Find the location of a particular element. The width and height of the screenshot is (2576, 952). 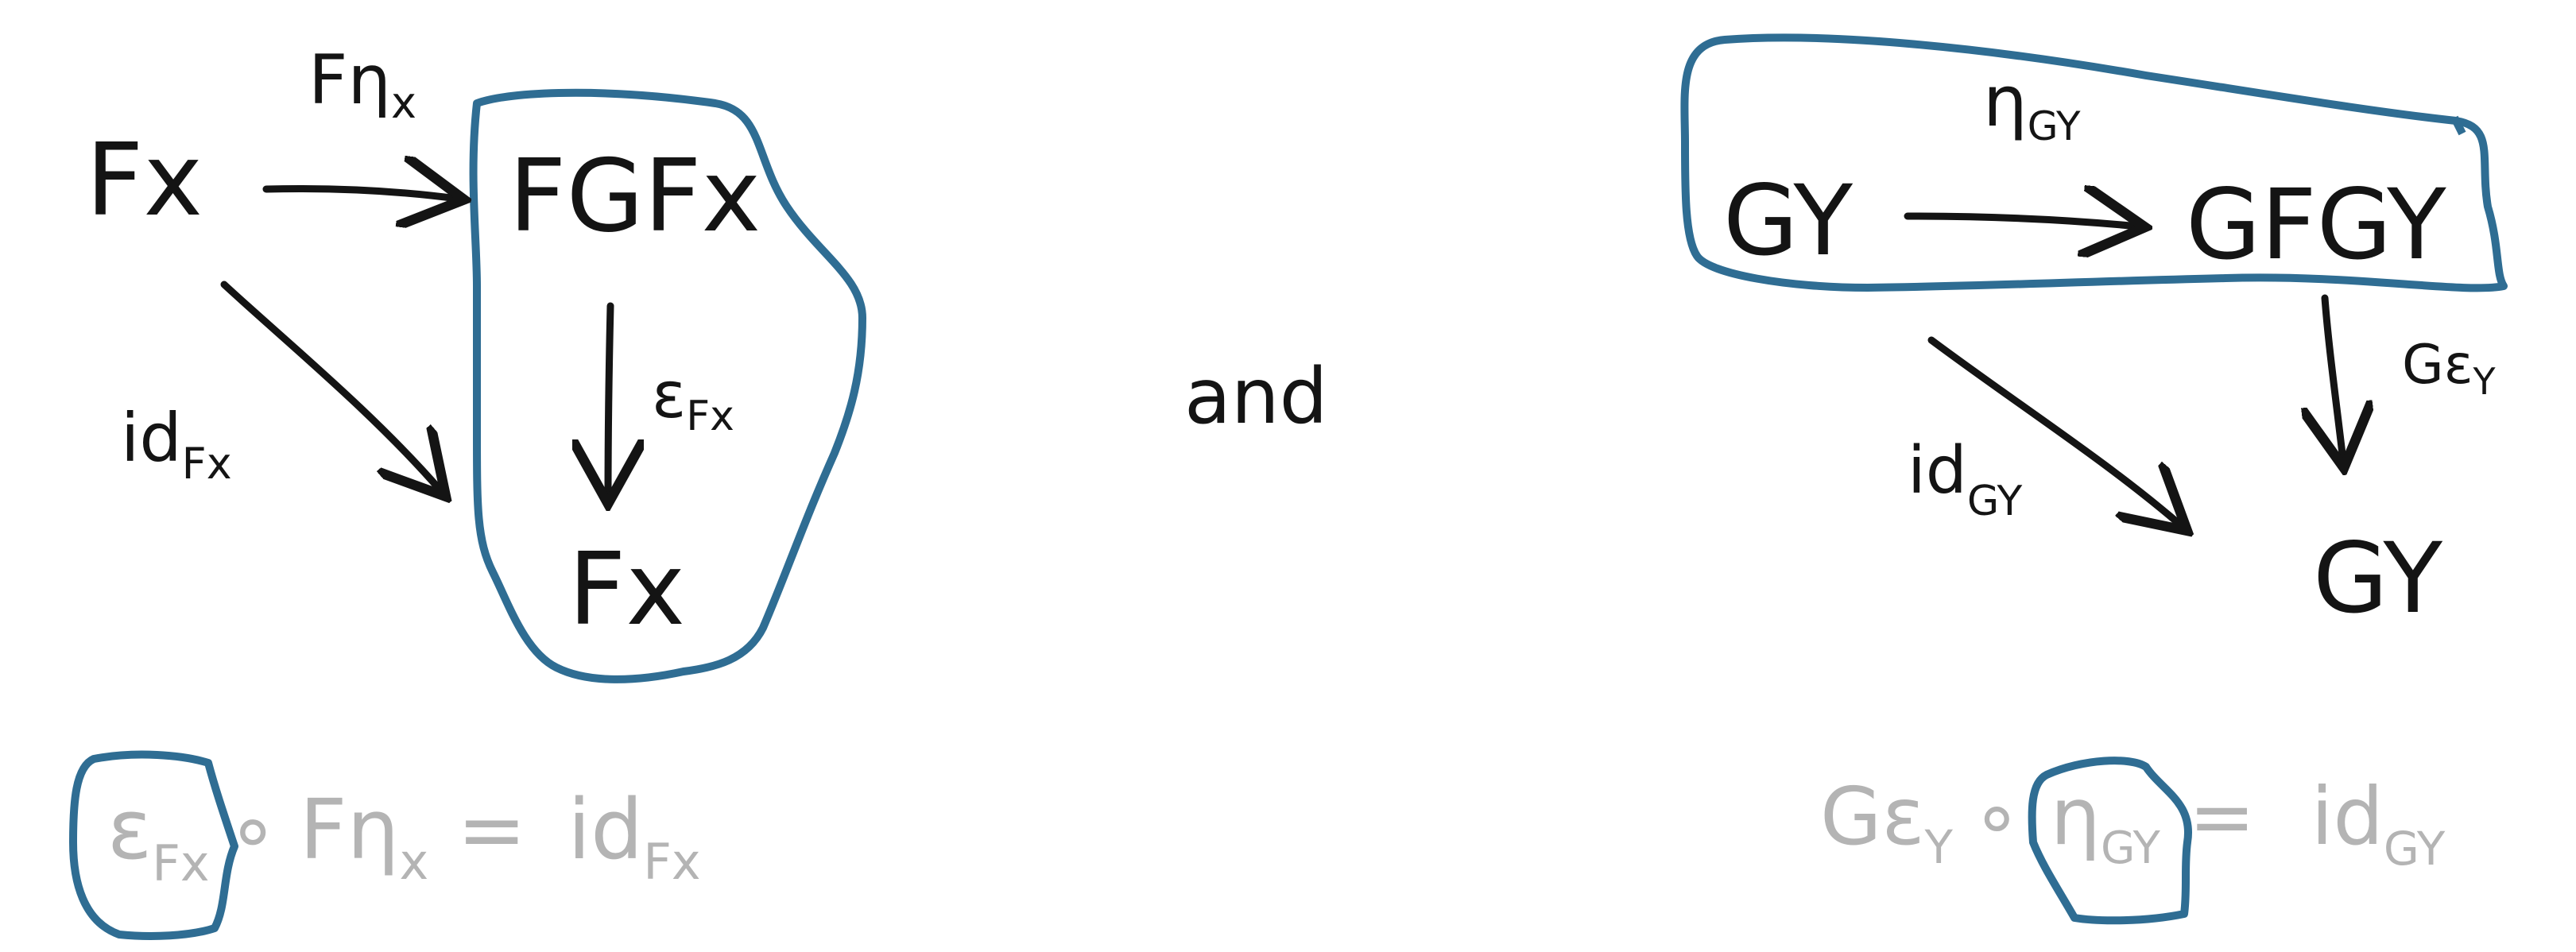

left-diagonal-arrow is located at coordinates (330, 386).